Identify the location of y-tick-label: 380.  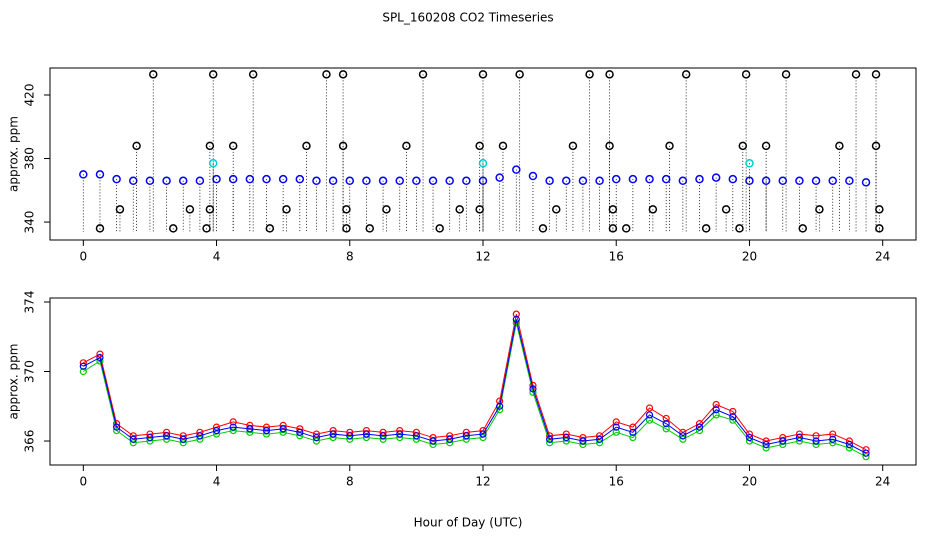
(30, 158).